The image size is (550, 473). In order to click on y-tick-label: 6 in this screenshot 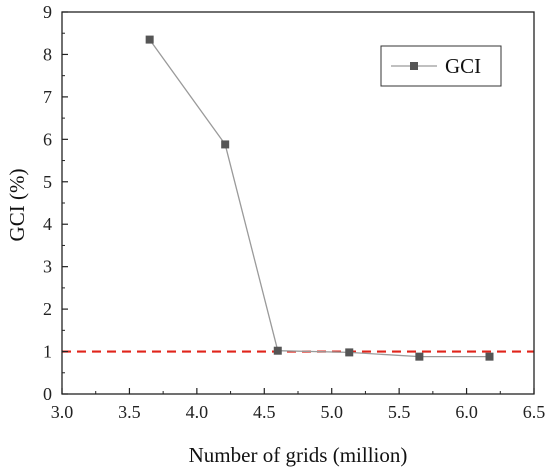, I will do `click(47, 139)`.